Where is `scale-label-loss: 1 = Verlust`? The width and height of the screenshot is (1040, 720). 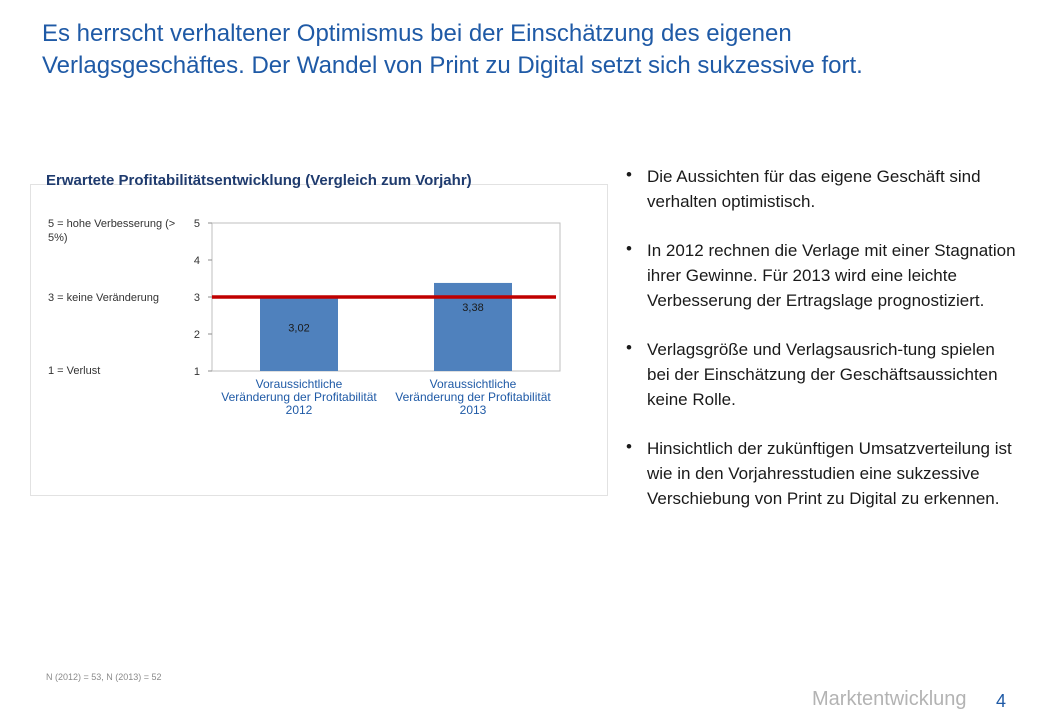
scale-label-loss: 1 = Verlust is located at coordinates (74, 371).